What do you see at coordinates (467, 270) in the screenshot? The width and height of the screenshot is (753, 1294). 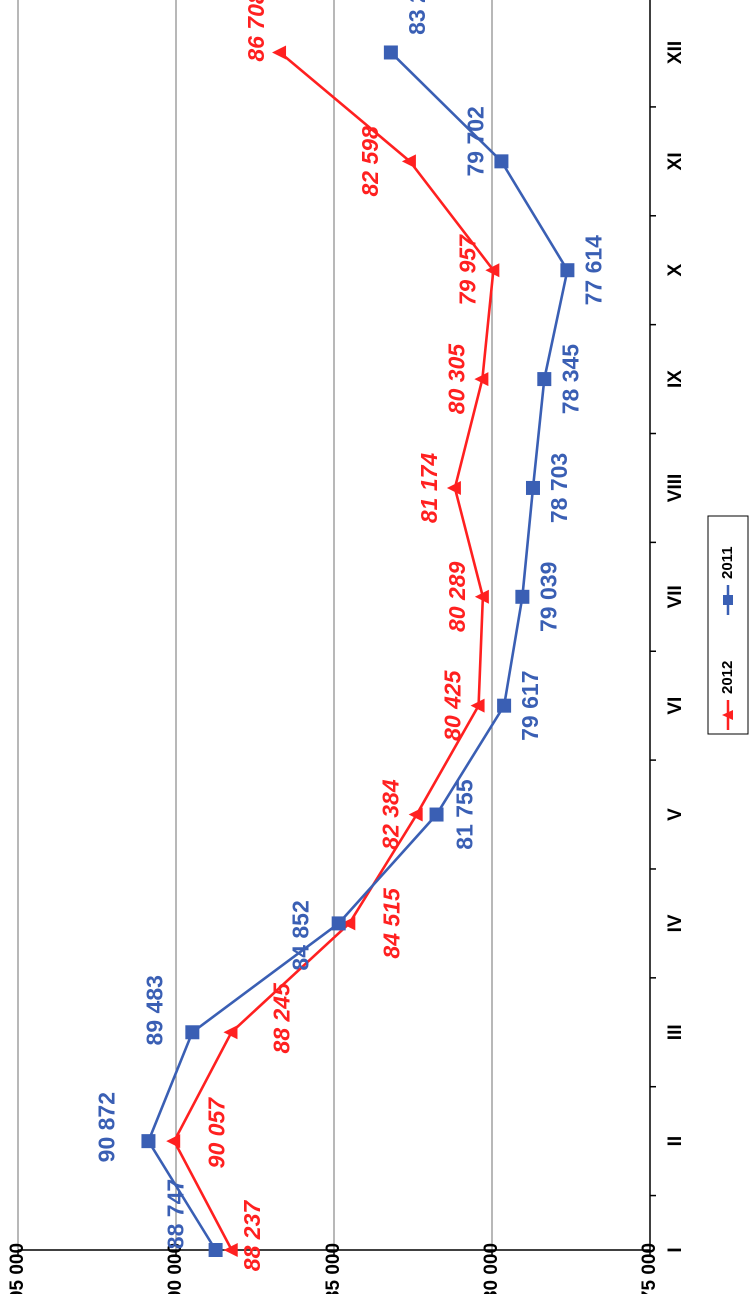 I see `data-label-2012: 79 957` at bounding box center [467, 270].